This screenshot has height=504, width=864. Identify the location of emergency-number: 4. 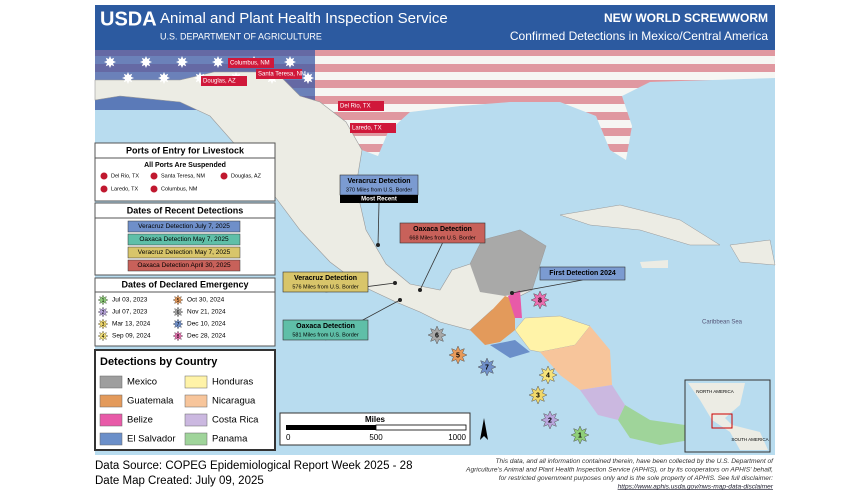
(103, 337).